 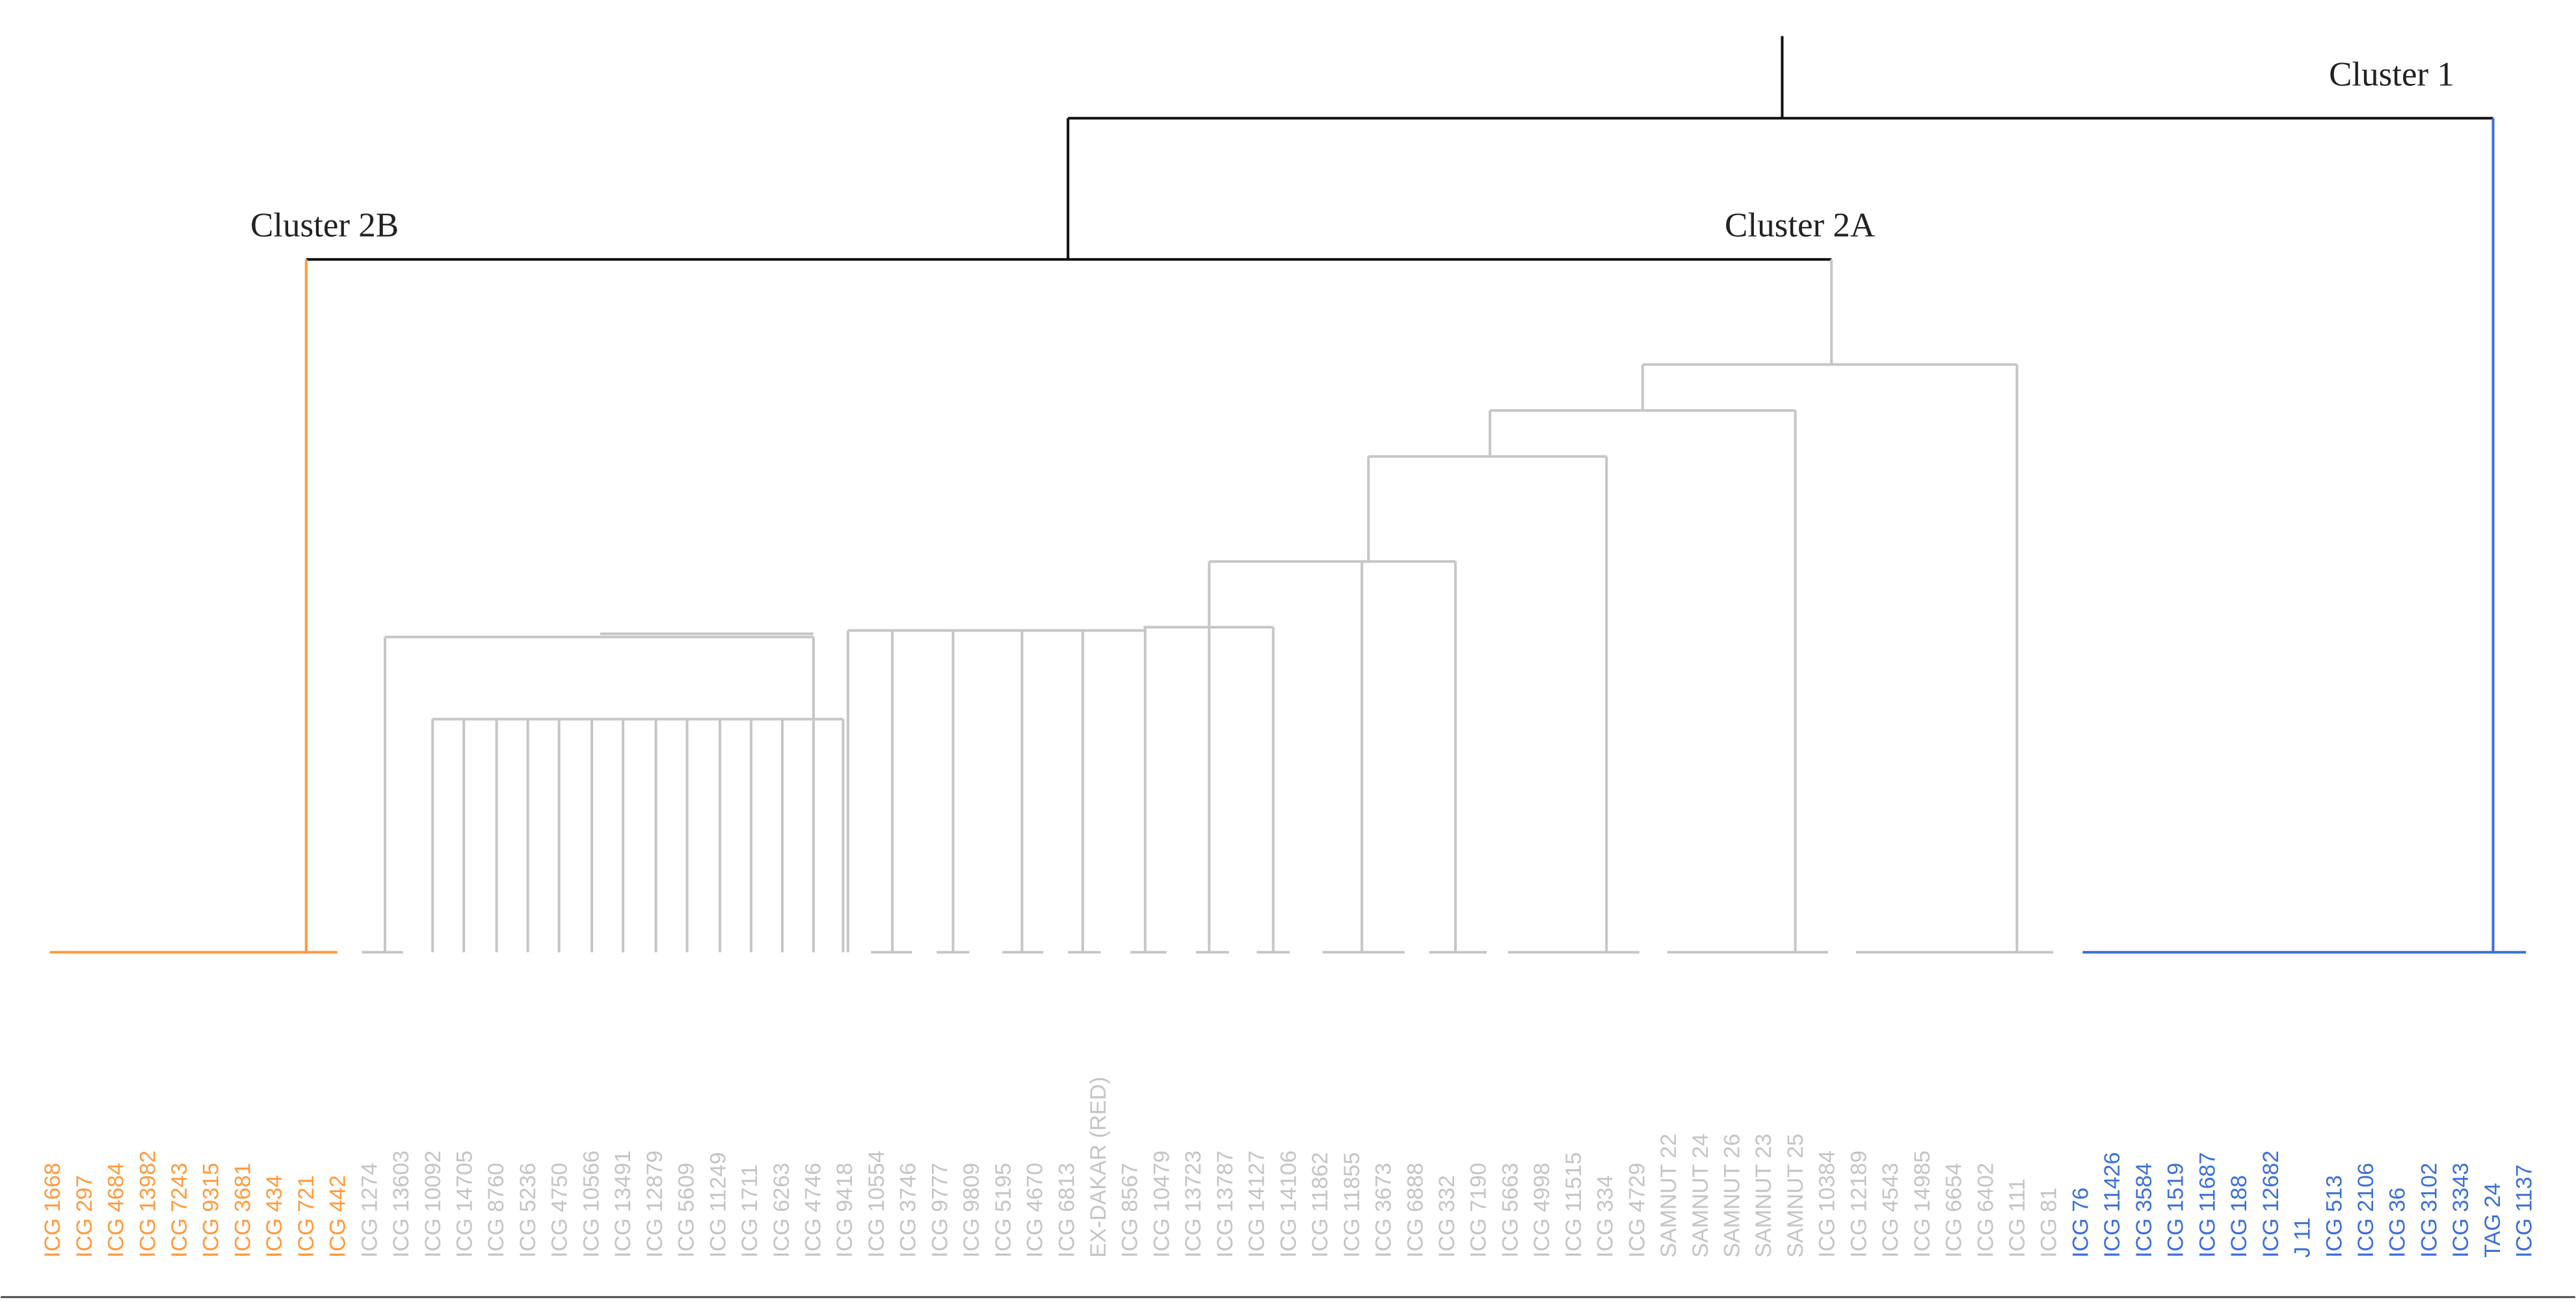 What do you see at coordinates (782, 1210) in the screenshot?
I see `leaf-label: ICG 6263` at bounding box center [782, 1210].